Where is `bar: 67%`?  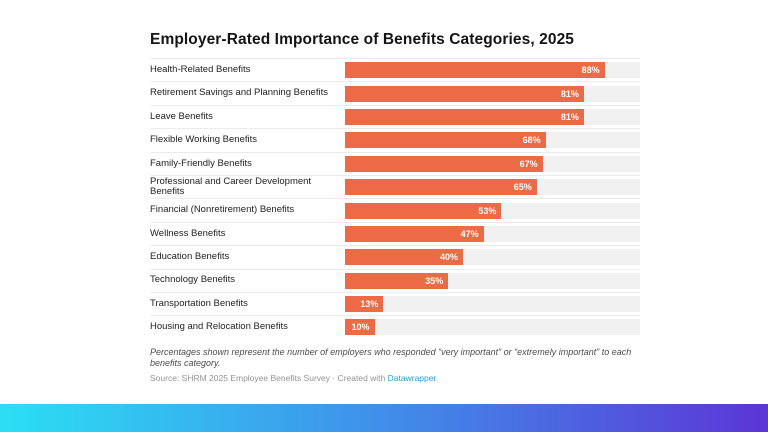
bar: 67% is located at coordinates (444, 163).